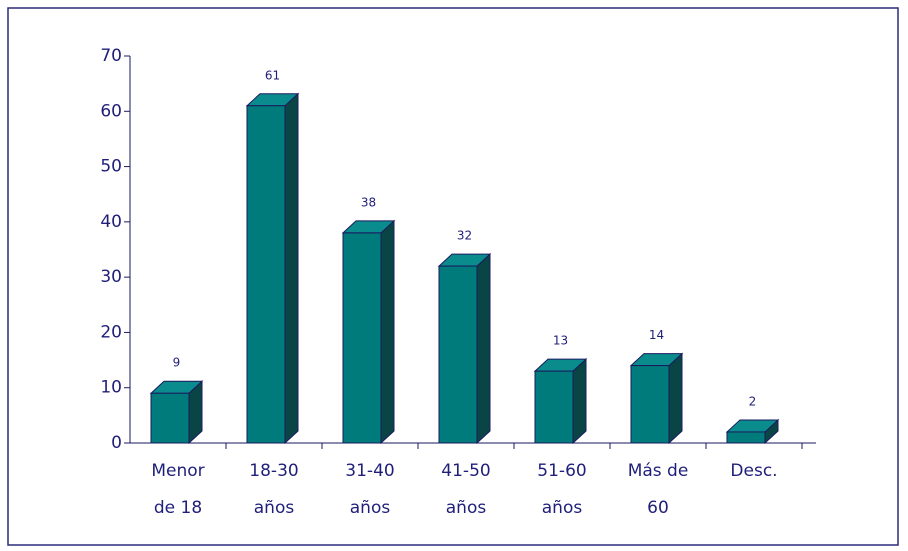 The width and height of the screenshot is (908, 551). Describe the element at coordinates (272, 75) in the screenshot. I see `value-label: 61` at that location.